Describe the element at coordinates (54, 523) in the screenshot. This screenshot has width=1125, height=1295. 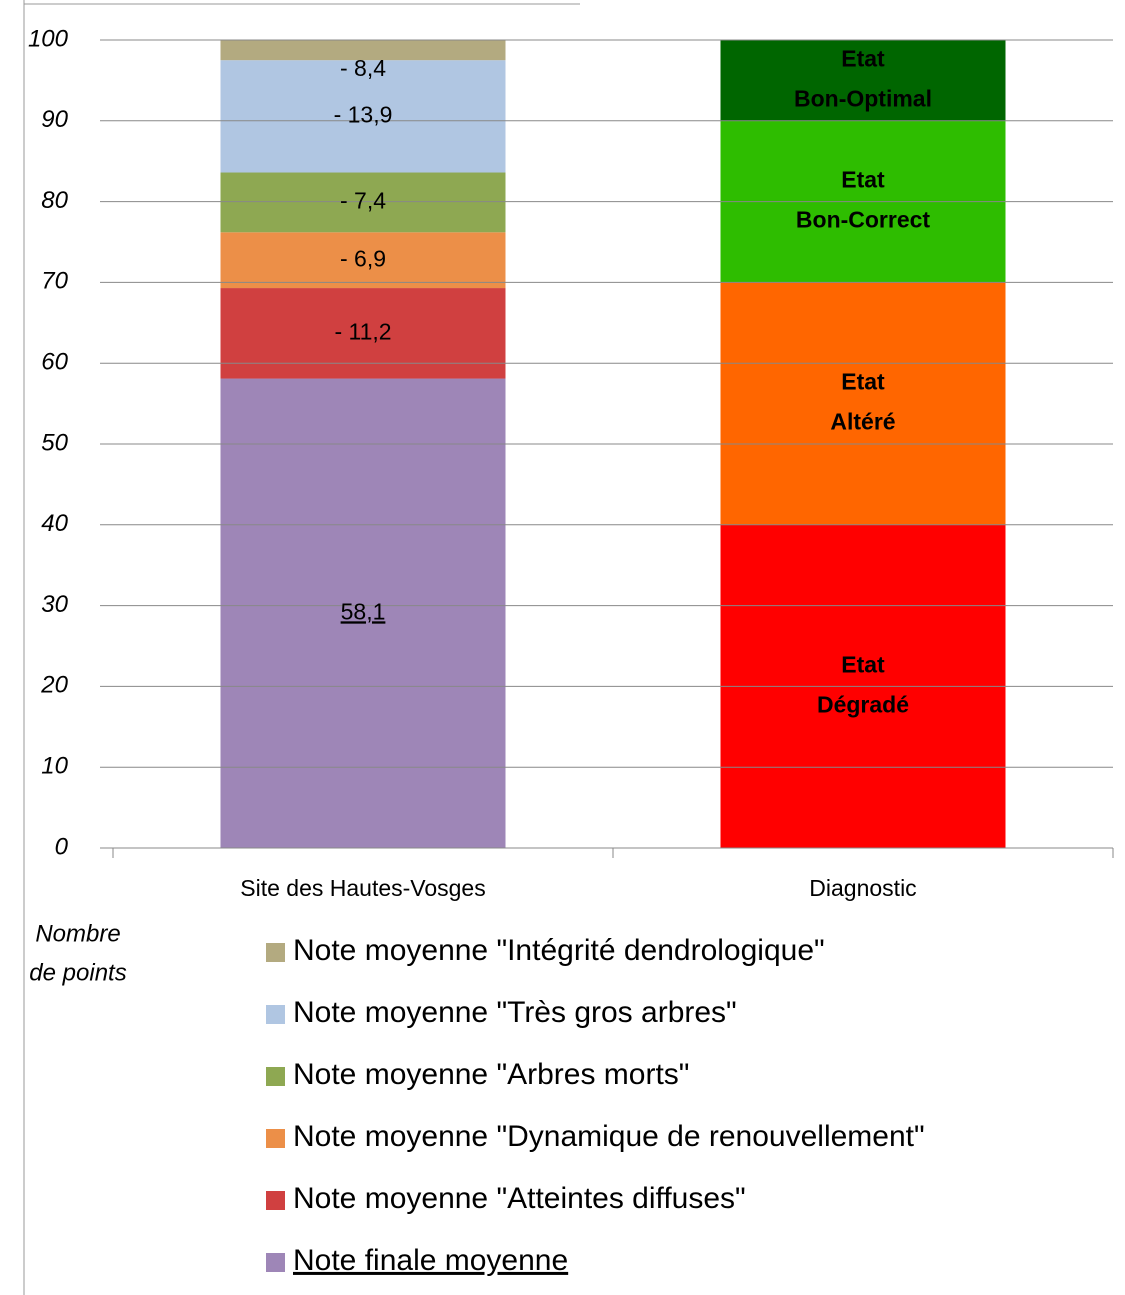
I see `y-tick-label: 40` at that location.